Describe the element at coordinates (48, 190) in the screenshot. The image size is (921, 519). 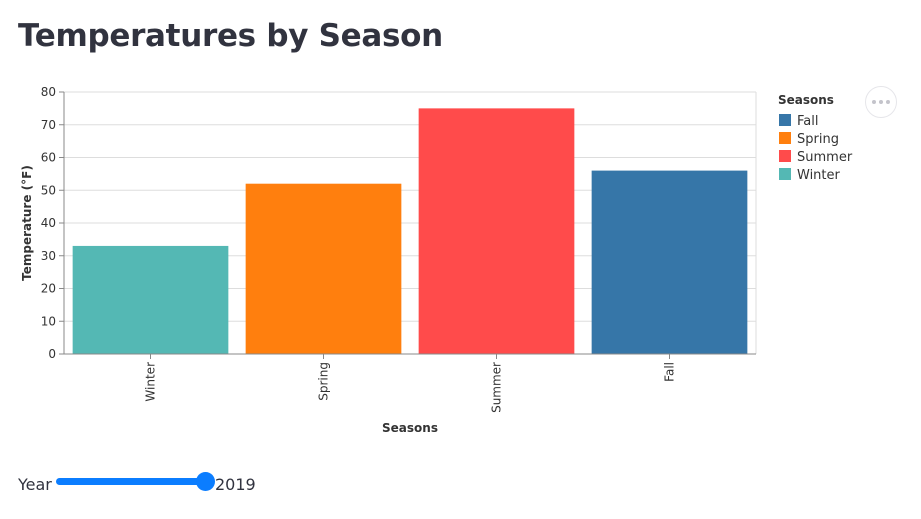
I see `y-tick-label: 50` at that location.